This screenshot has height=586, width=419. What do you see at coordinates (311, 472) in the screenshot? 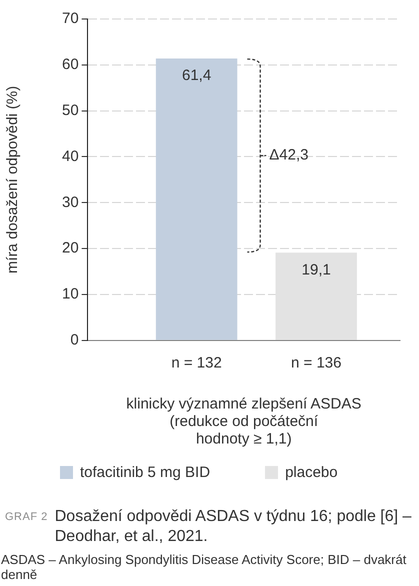
I see `legend-label: placebo` at bounding box center [311, 472].